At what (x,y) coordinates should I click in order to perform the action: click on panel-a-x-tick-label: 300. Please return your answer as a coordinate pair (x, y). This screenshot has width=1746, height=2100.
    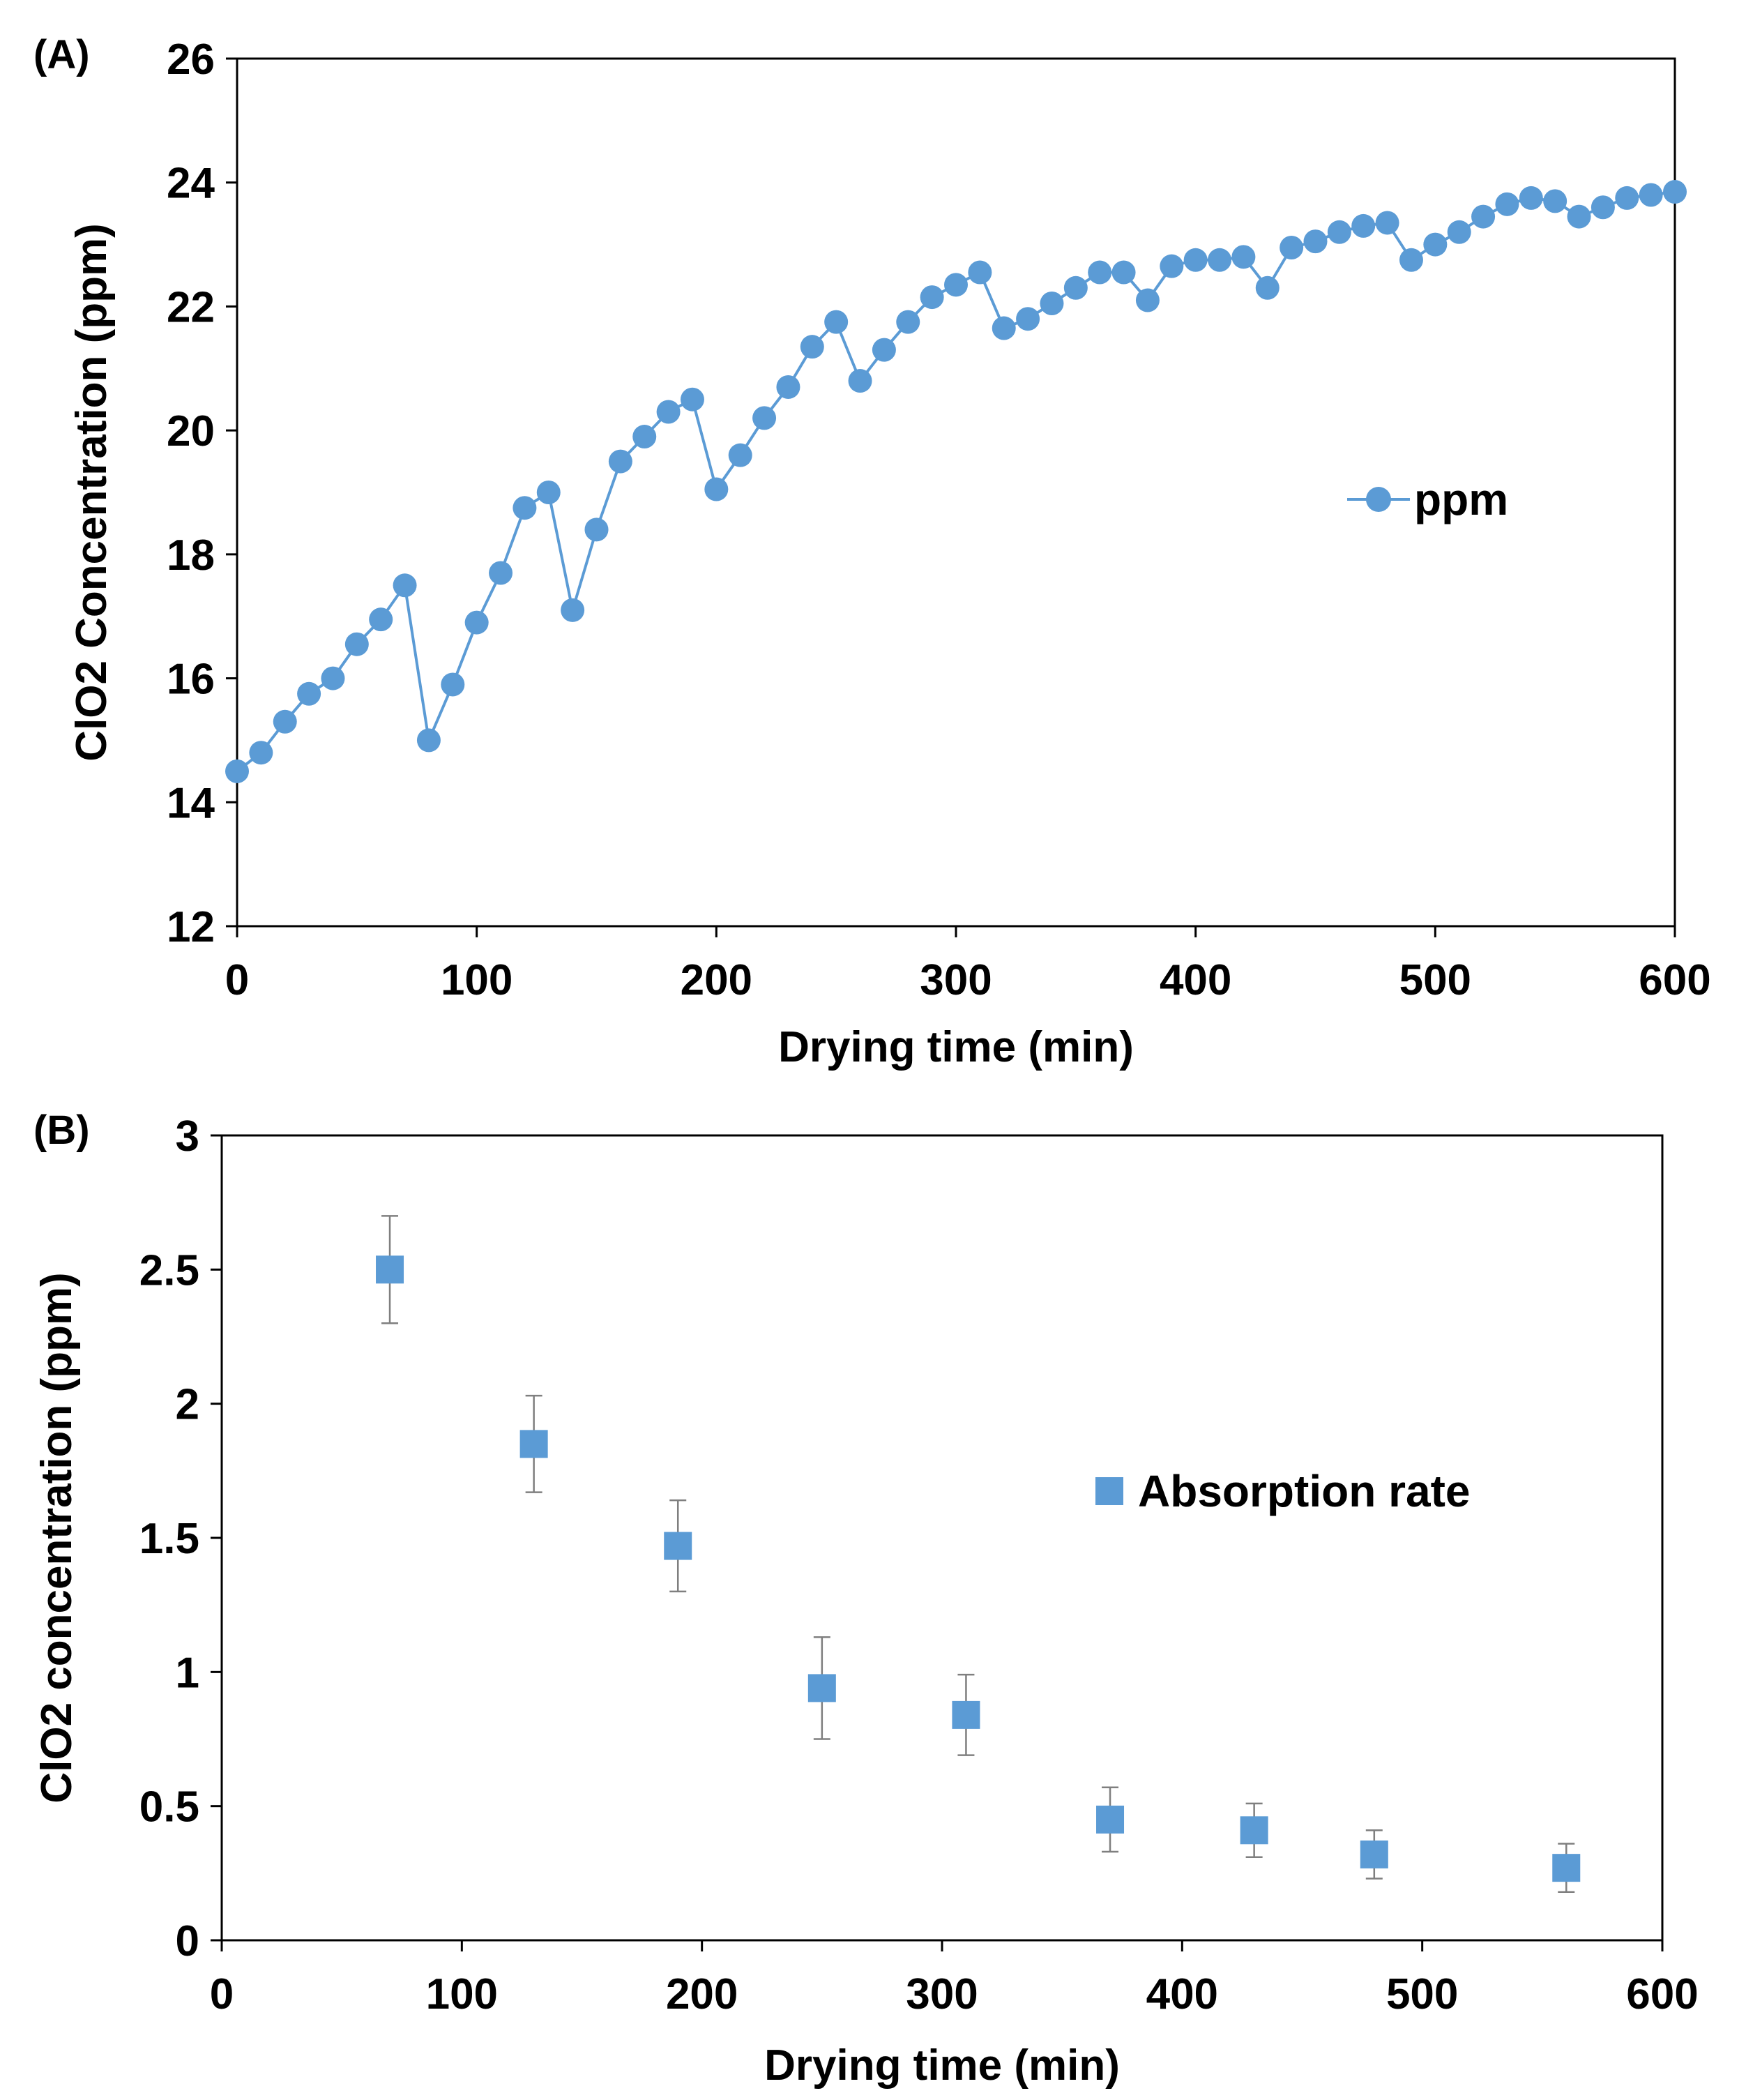
    Looking at the image, I should click on (956, 980).